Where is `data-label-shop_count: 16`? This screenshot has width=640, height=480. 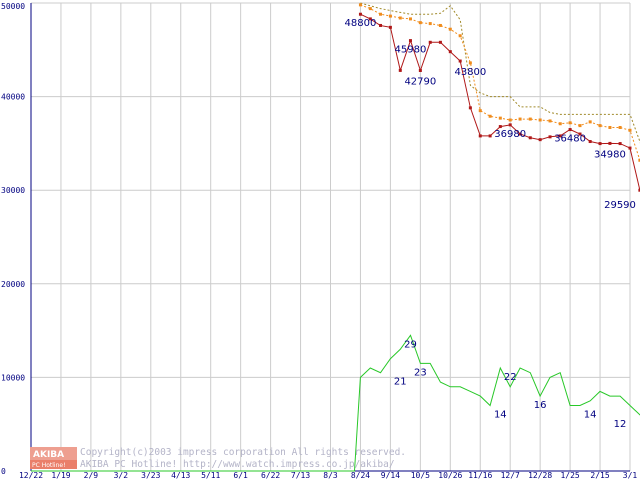 data-label-shop_count: 16 is located at coordinates (540, 405).